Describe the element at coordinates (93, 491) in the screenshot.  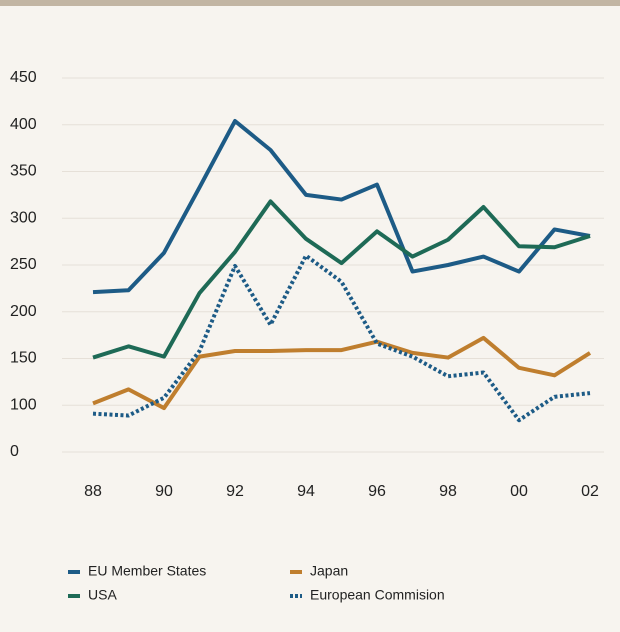
I see `x-tick-label: 88` at that location.